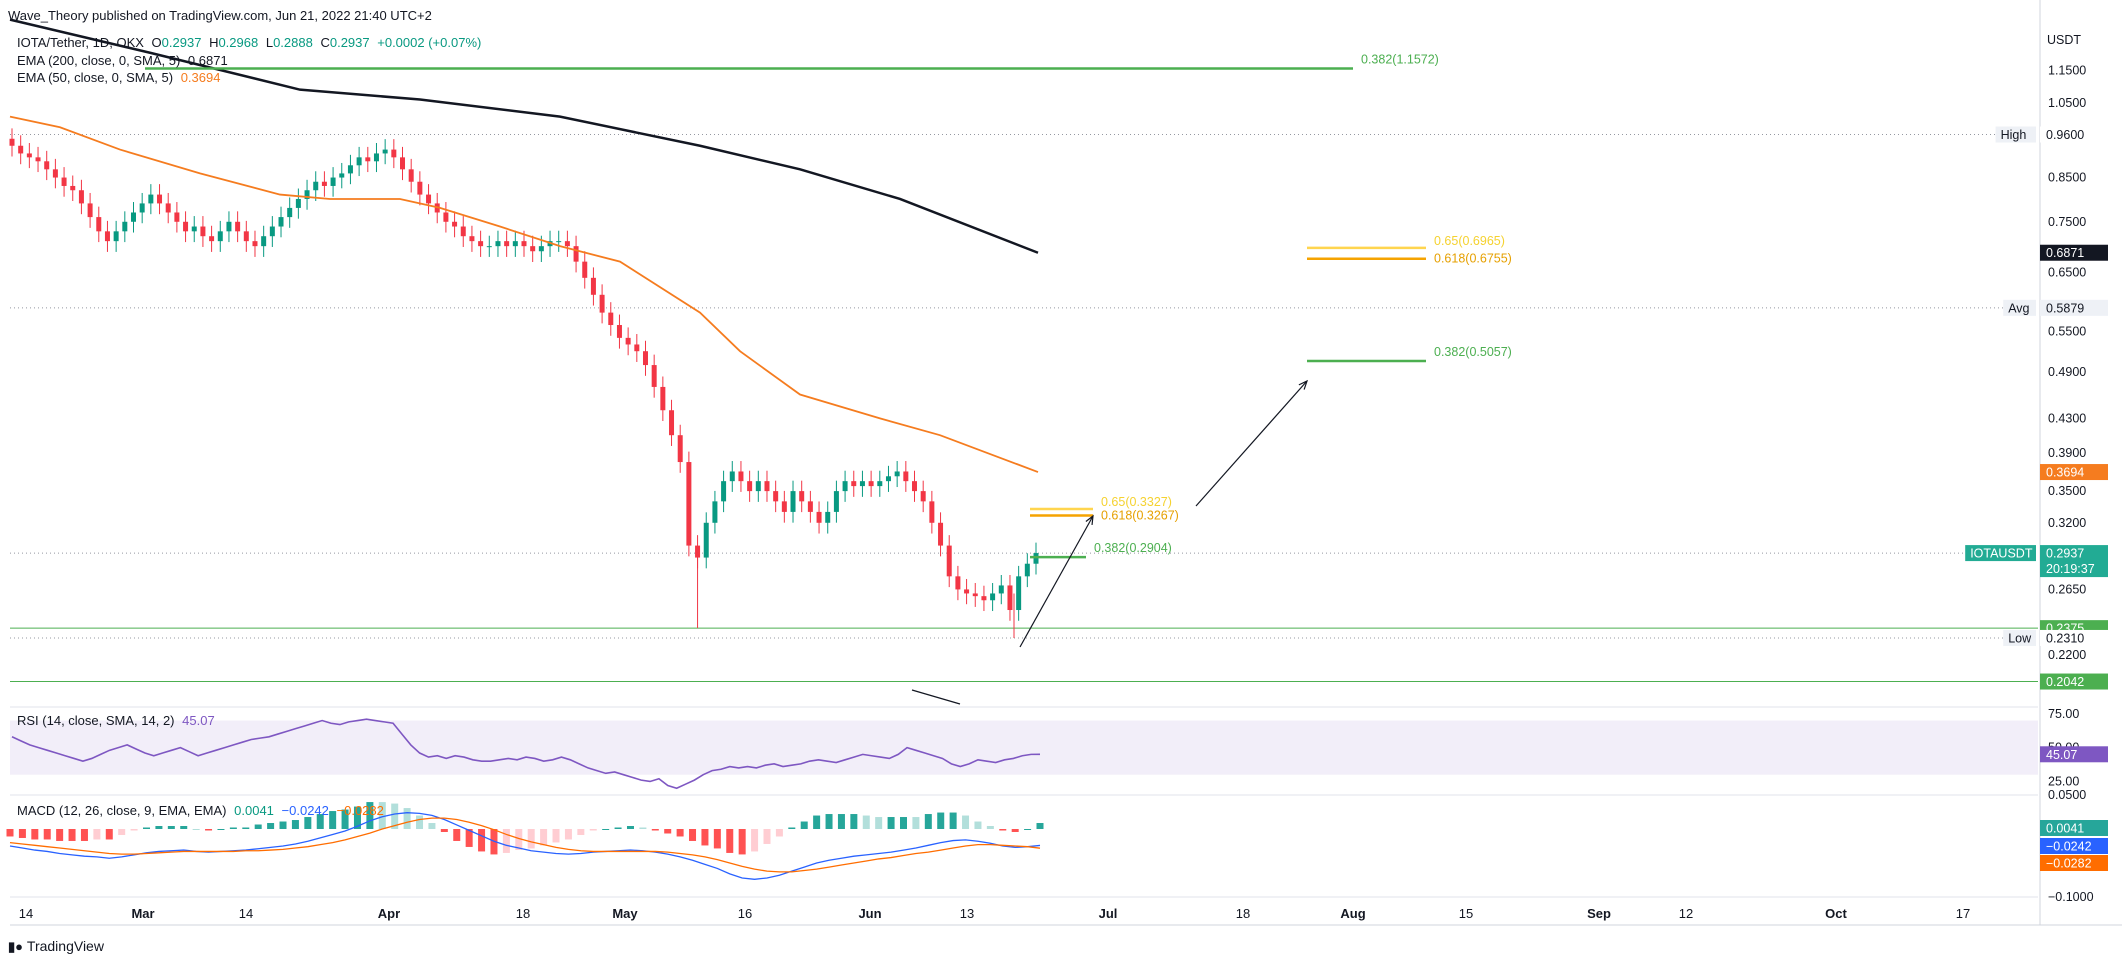 This screenshot has height=962, width=2122. What do you see at coordinates (95, 77) in the screenshot?
I see `ema50-label: EMA (50, close, 0, SMA, 5)` at bounding box center [95, 77].